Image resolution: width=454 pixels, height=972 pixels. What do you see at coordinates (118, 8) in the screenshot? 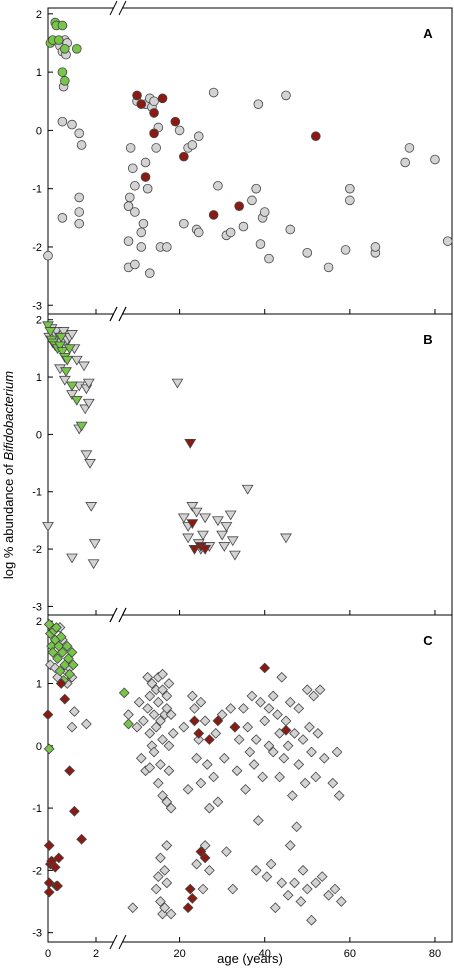
I see `axis-break-gap` at bounding box center [118, 8].